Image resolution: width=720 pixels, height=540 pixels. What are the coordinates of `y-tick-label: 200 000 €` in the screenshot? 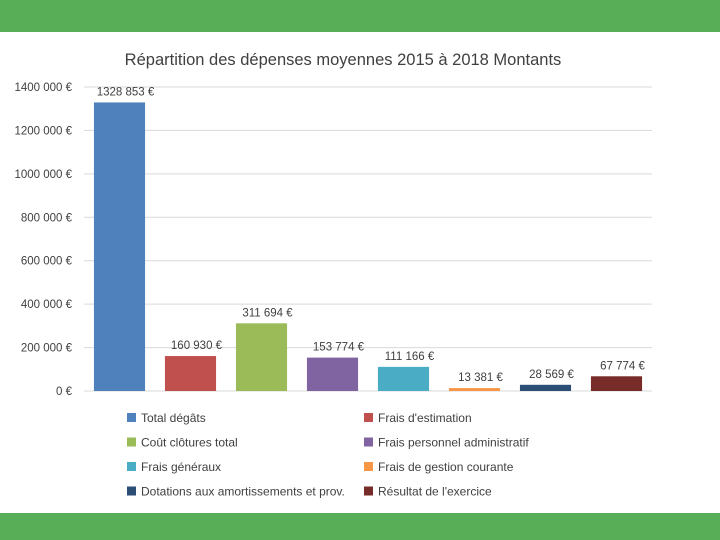 It's located at (47, 349).